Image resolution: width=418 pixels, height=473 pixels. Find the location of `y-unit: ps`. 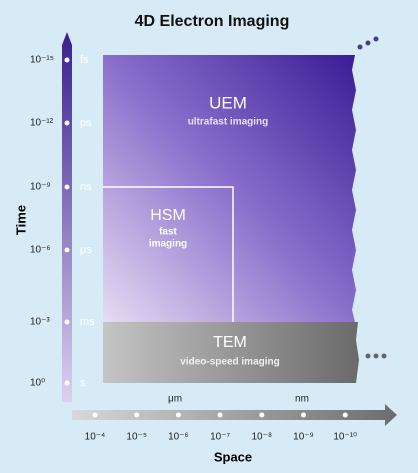

y-unit: ps is located at coordinates (86, 123).